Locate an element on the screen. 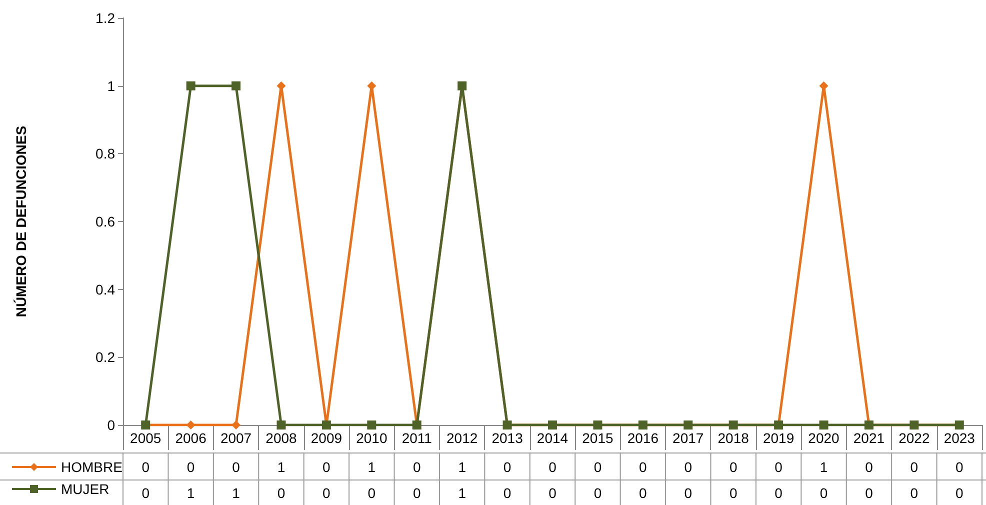 This screenshot has width=986, height=505. x-tick-label: 2023 is located at coordinates (960, 438).